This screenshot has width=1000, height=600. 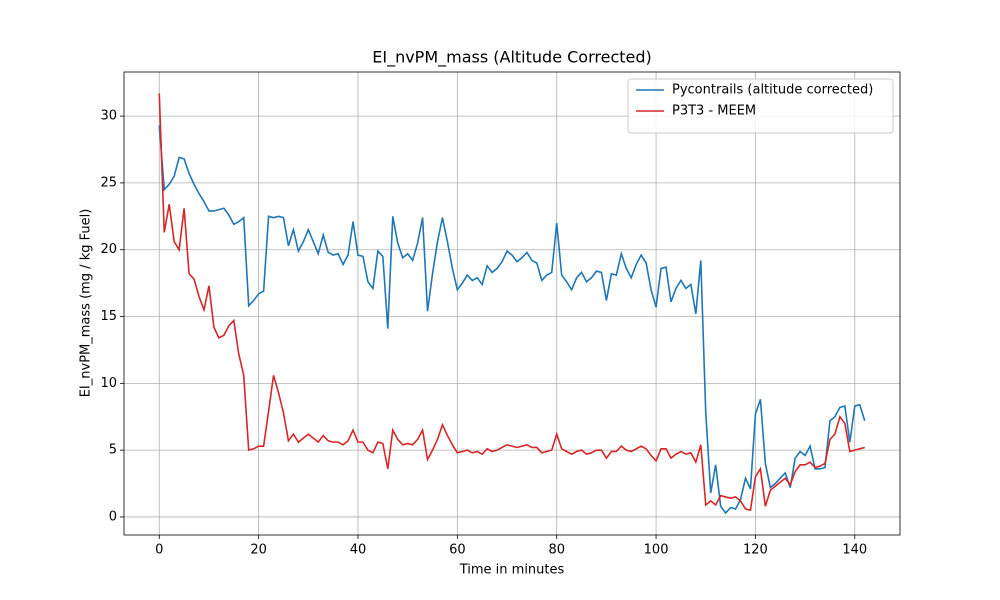 What do you see at coordinates (108, 383) in the screenshot?
I see `y-tick-label: 10` at bounding box center [108, 383].